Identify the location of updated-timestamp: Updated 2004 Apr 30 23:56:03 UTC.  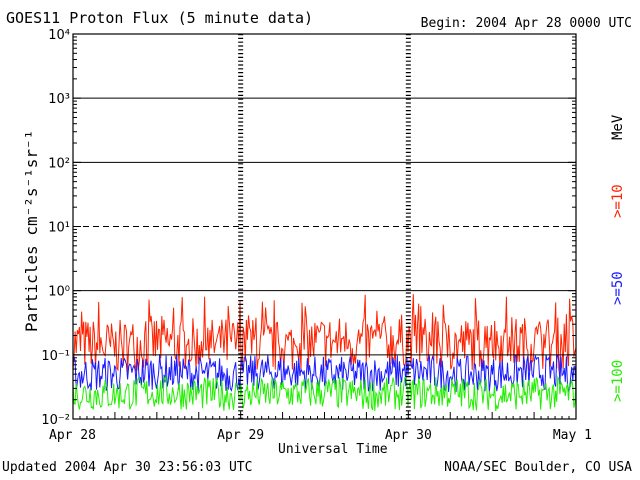
(127, 467).